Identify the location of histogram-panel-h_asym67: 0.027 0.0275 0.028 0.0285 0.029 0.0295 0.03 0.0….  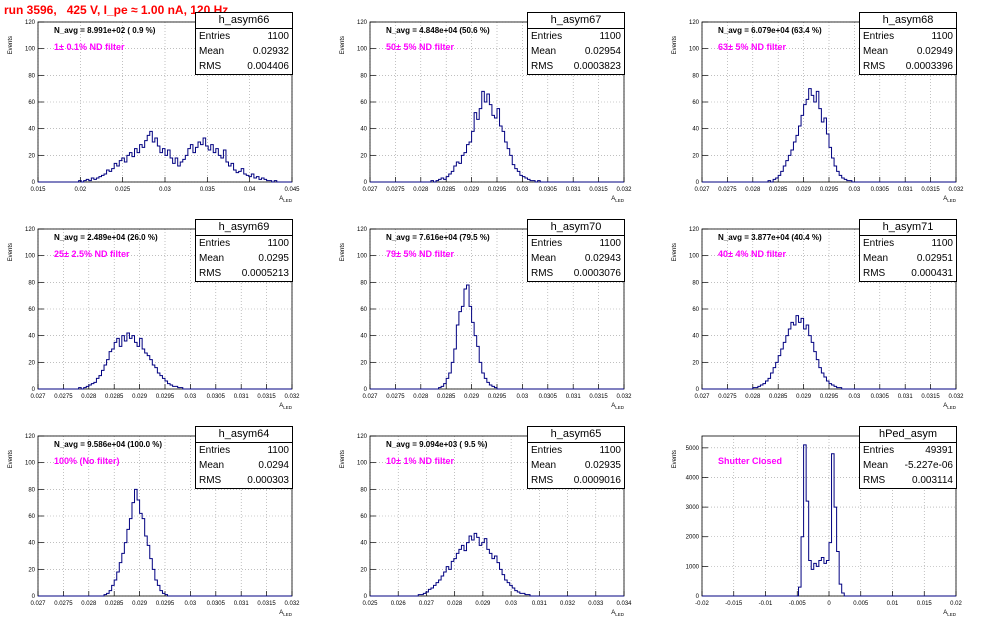
(498, 103).